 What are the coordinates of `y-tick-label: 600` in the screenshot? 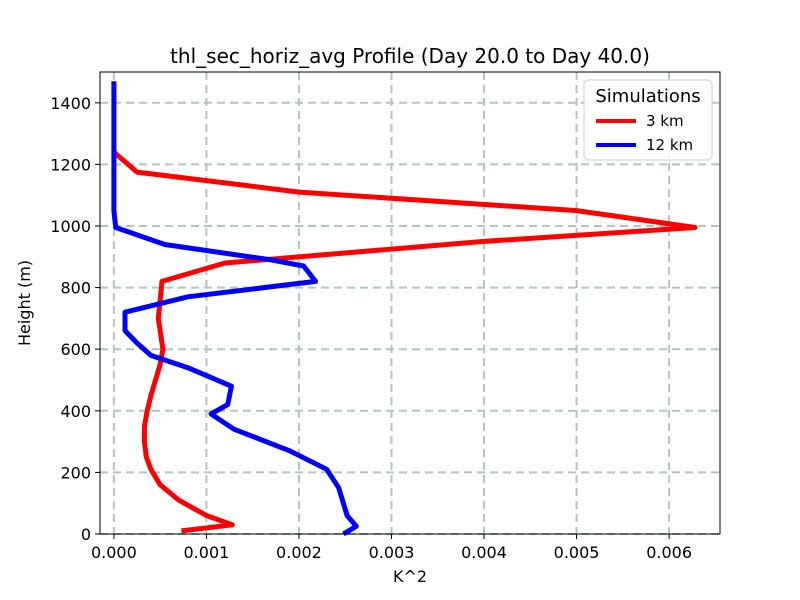 It's located at (75, 349).